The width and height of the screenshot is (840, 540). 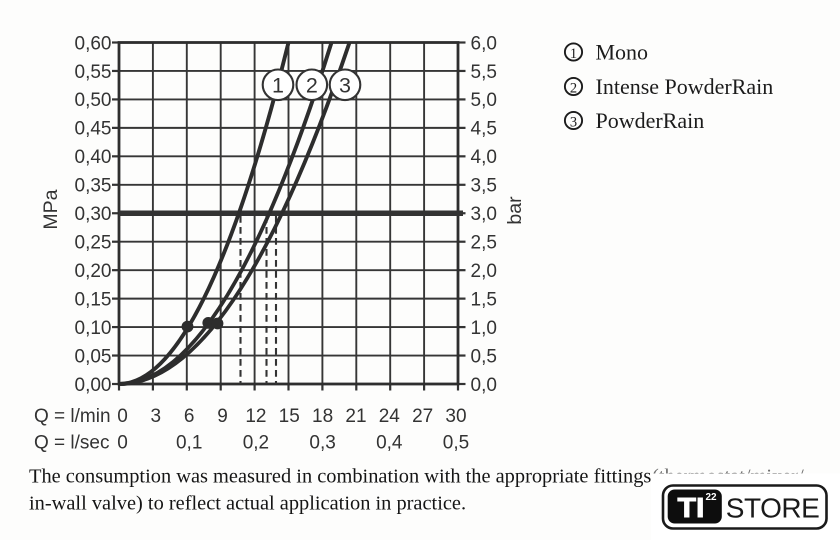 What do you see at coordinates (222, 416) in the screenshot?
I see `svg-text: 9` at bounding box center [222, 416].